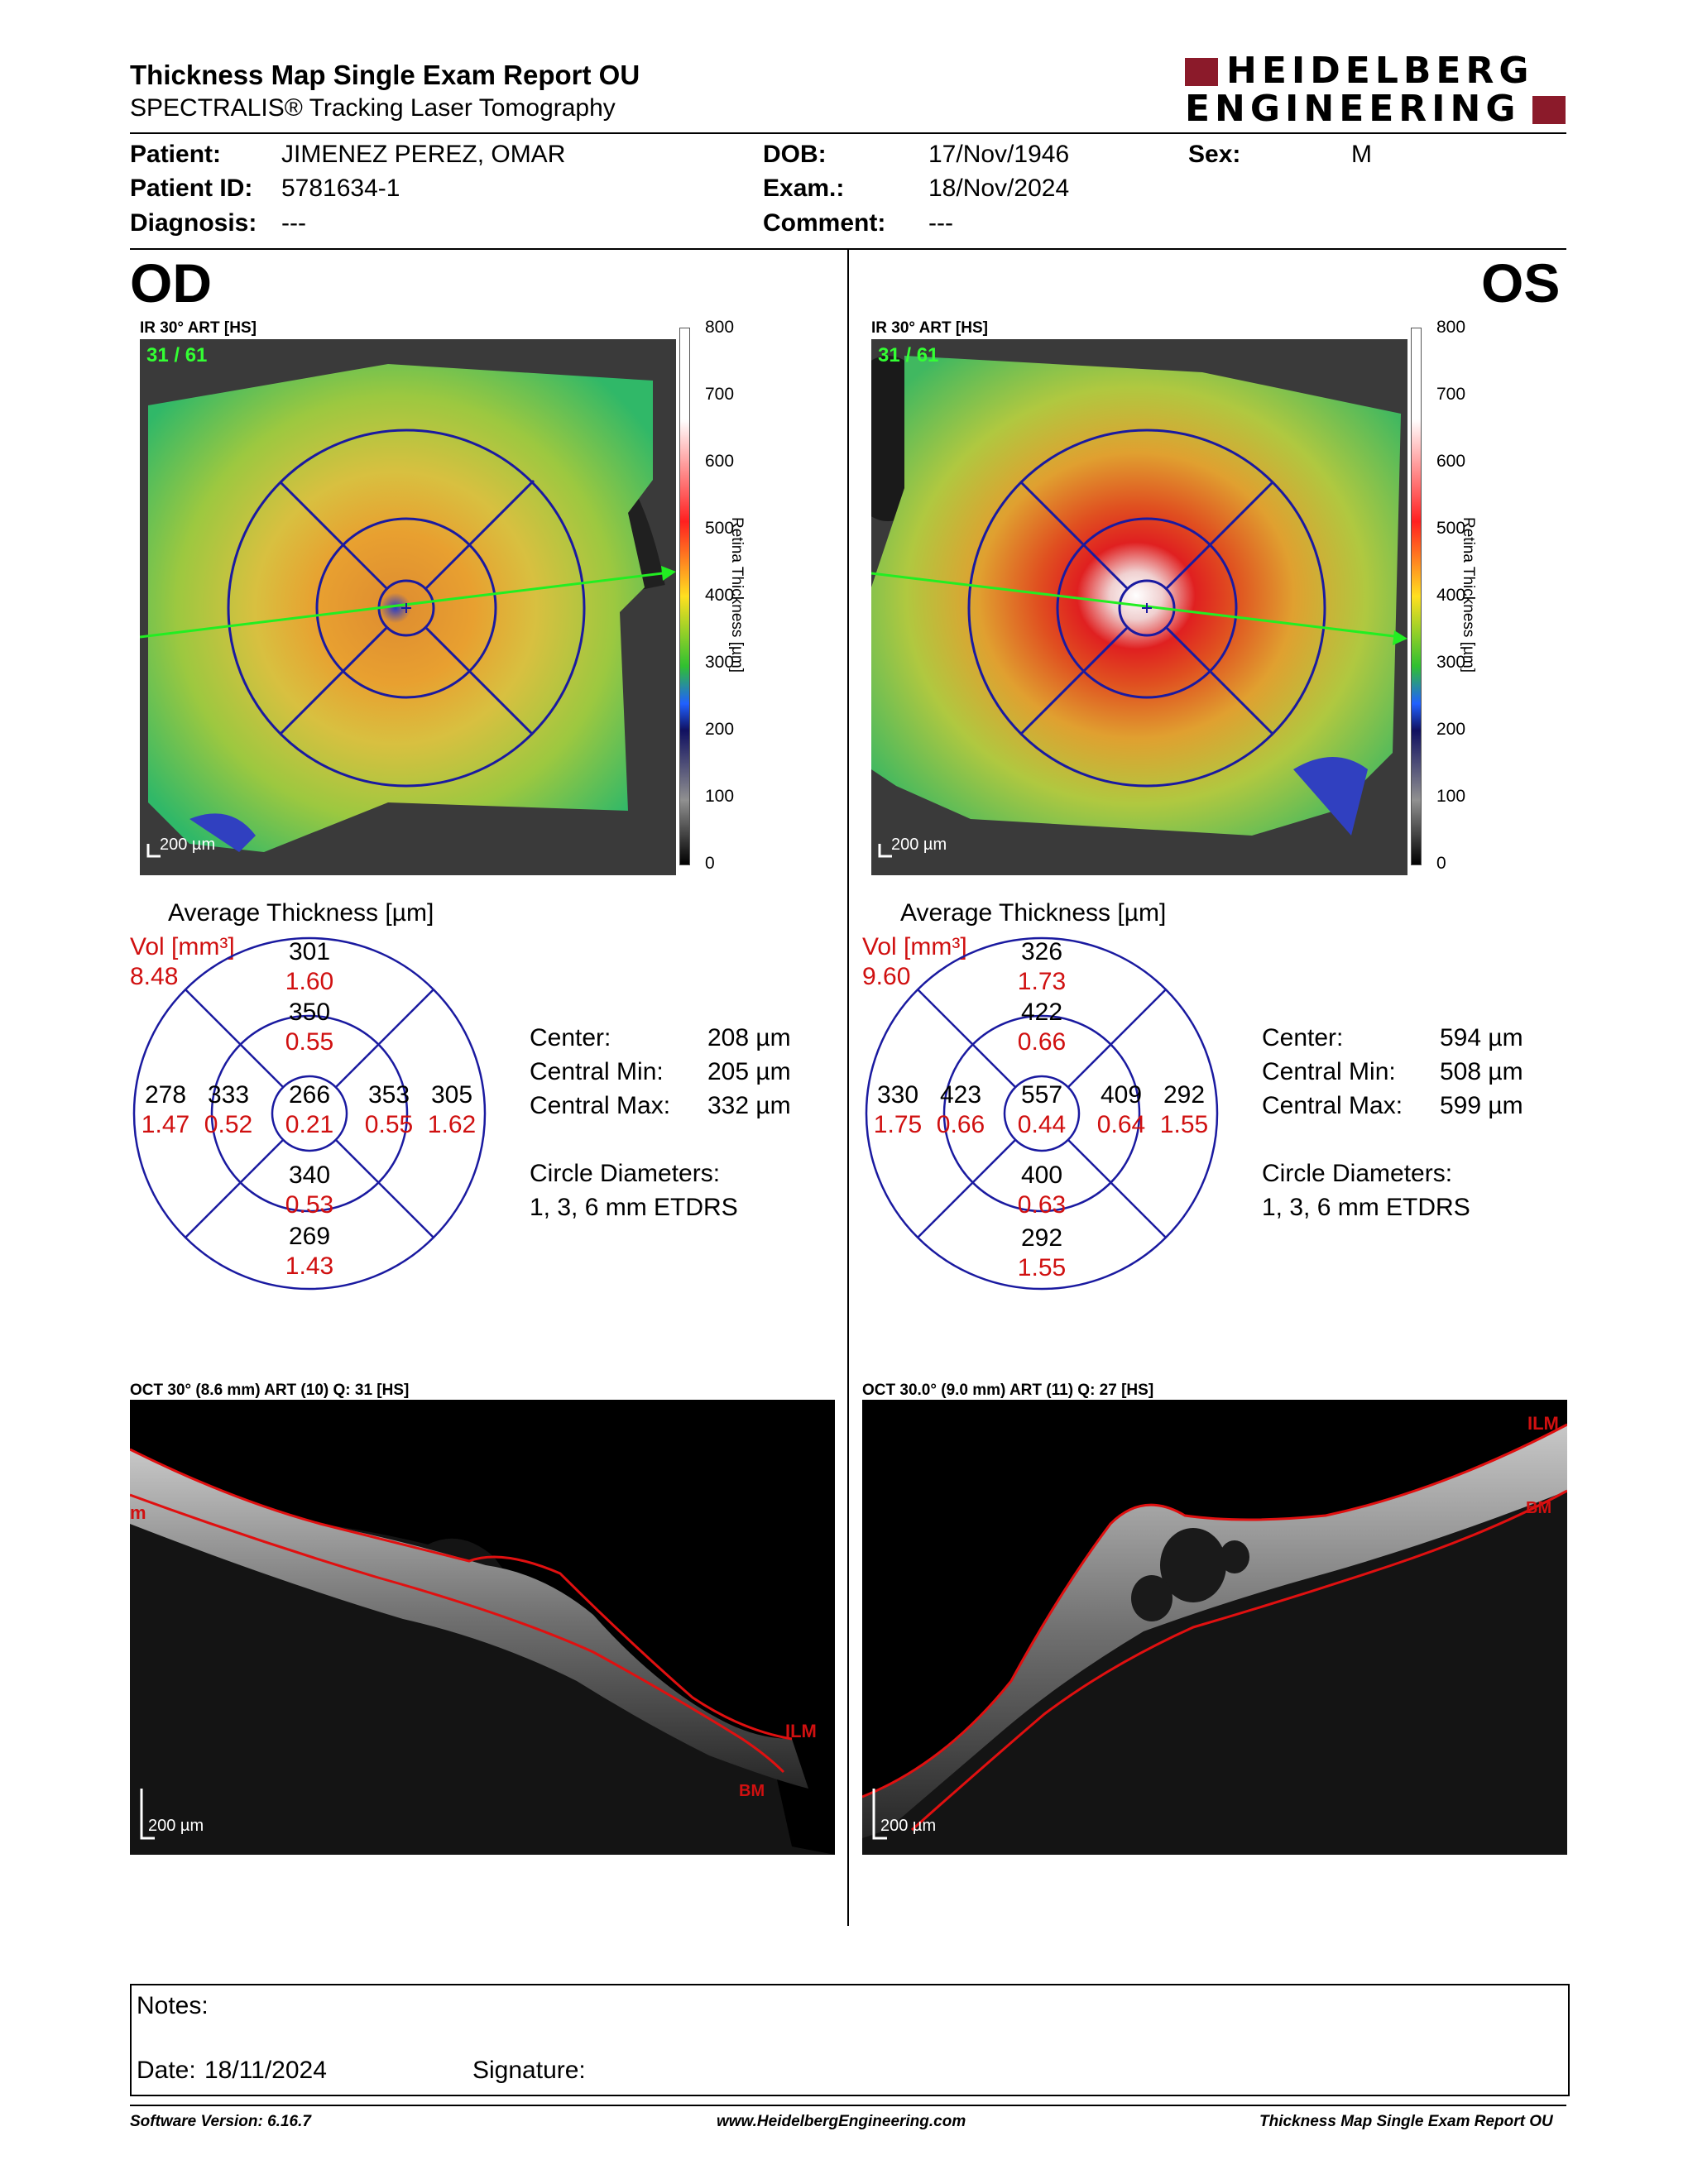 Image resolution: width=1688 pixels, height=2184 pixels. I want to click on os-bscan-scalebar: 200 µm, so click(908, 1826).